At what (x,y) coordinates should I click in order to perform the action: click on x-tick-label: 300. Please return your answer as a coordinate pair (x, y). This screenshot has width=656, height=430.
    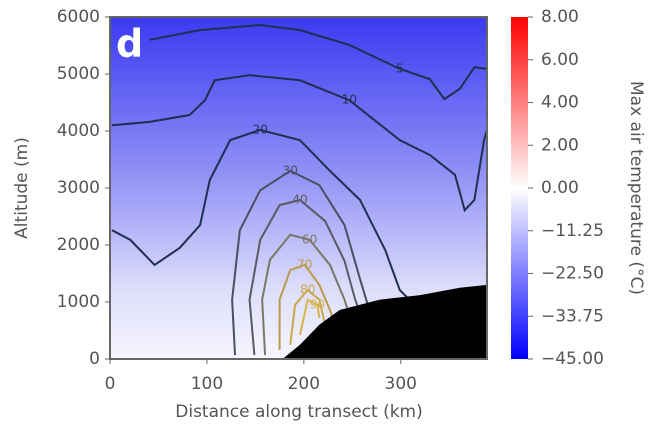
    Looking at the image, I should click on (401, 384).